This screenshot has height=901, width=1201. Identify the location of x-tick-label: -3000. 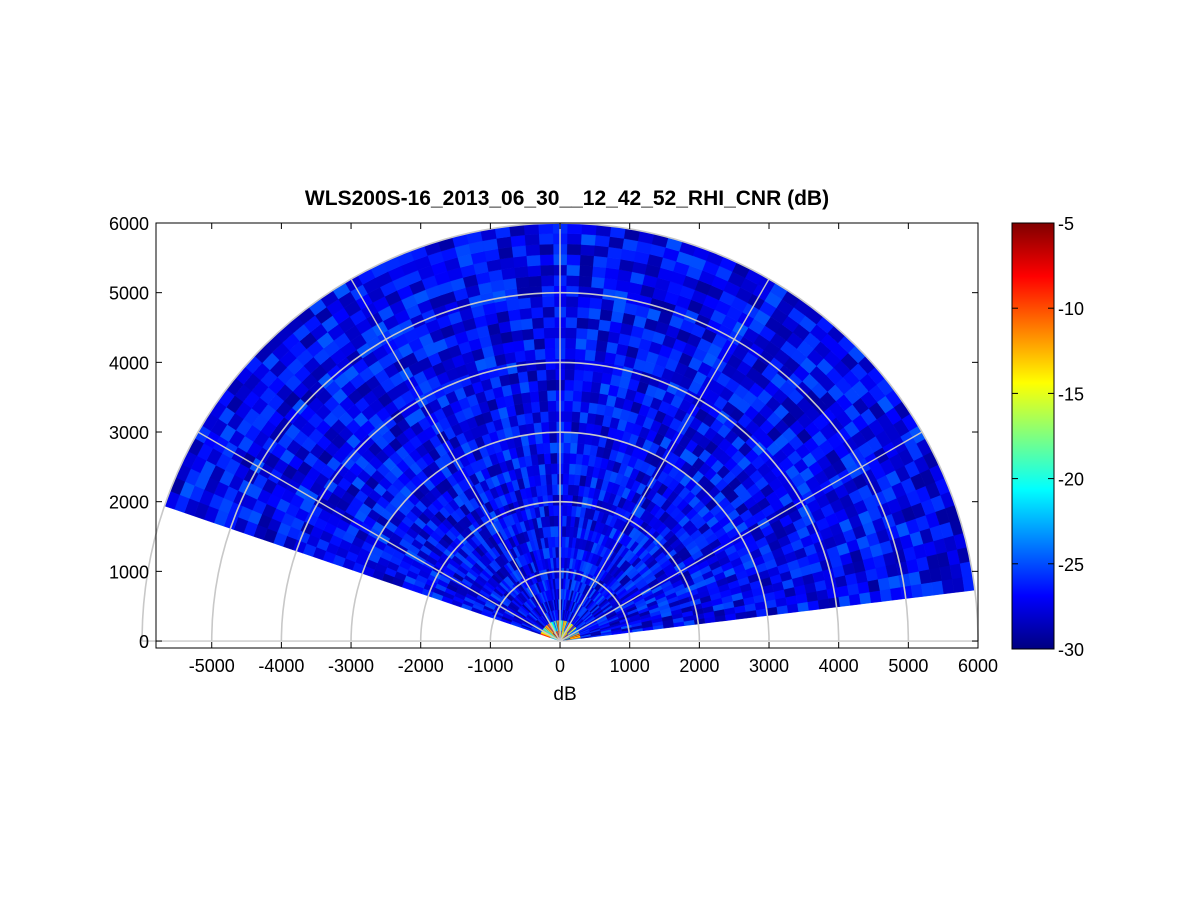
(351, 666).